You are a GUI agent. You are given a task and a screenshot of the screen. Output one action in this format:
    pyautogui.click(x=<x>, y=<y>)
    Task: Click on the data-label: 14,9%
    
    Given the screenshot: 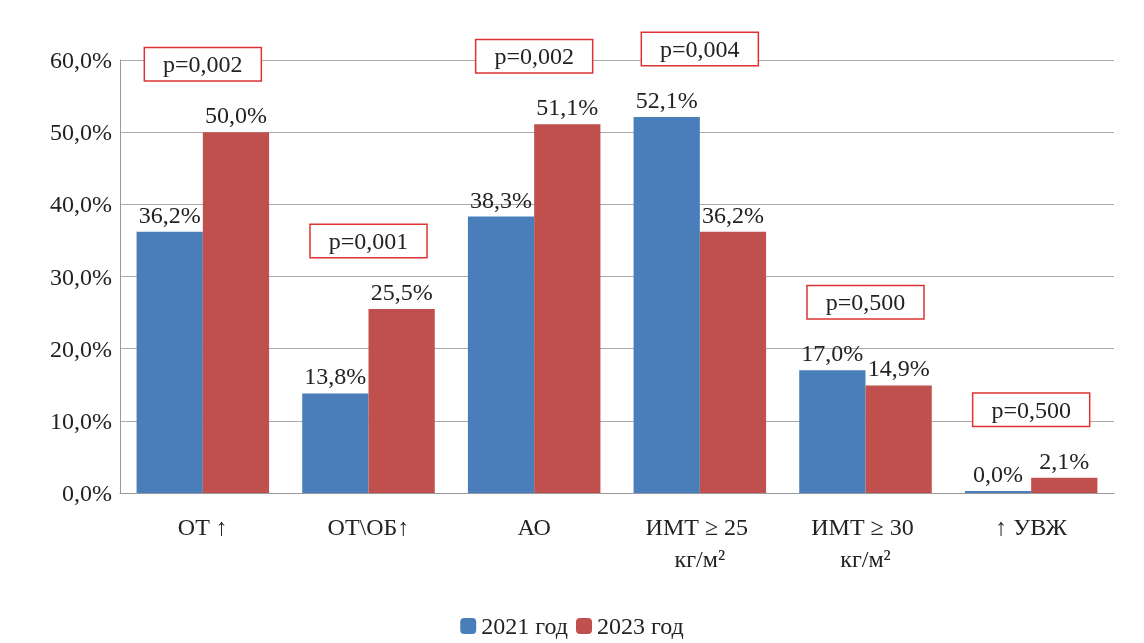 What is the action you would take?
    pyautogui.click(x=898, y=368)
    